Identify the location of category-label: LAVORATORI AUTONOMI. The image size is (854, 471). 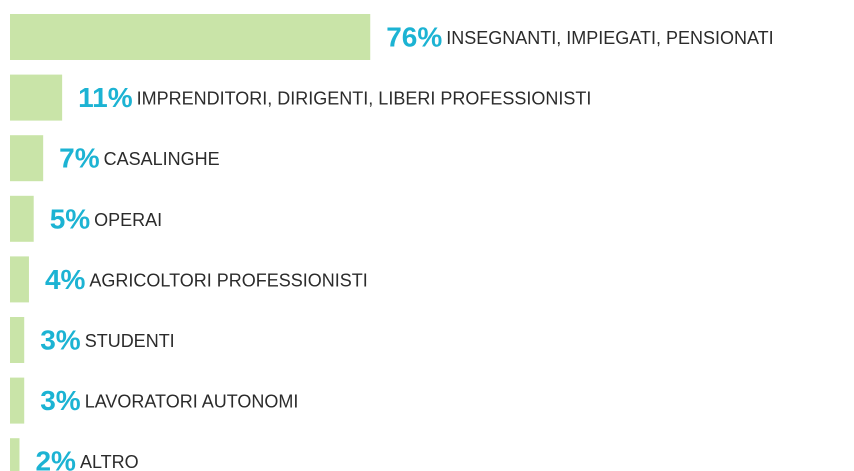
(192, 402).